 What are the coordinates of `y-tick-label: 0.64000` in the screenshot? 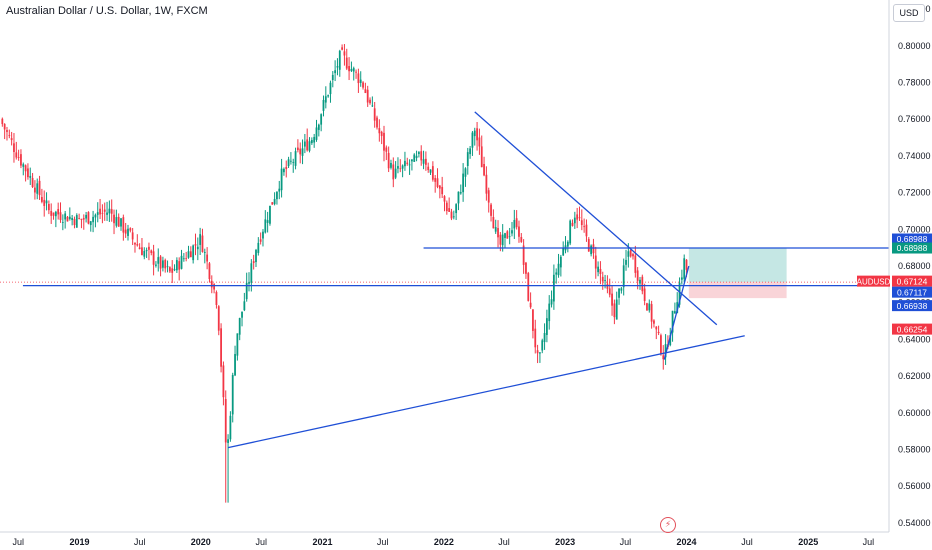 It's located at (914, 339).